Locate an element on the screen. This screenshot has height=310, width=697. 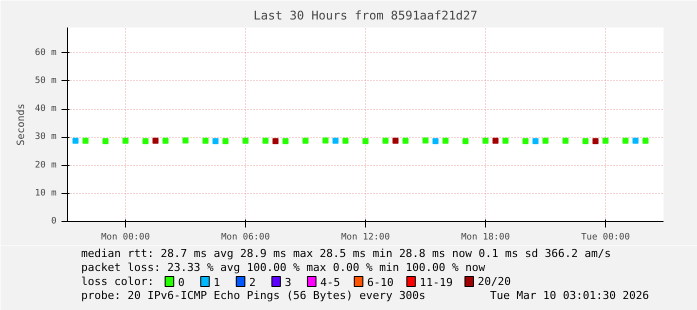
legend-label: 3 is located at coordinates (288, 282).